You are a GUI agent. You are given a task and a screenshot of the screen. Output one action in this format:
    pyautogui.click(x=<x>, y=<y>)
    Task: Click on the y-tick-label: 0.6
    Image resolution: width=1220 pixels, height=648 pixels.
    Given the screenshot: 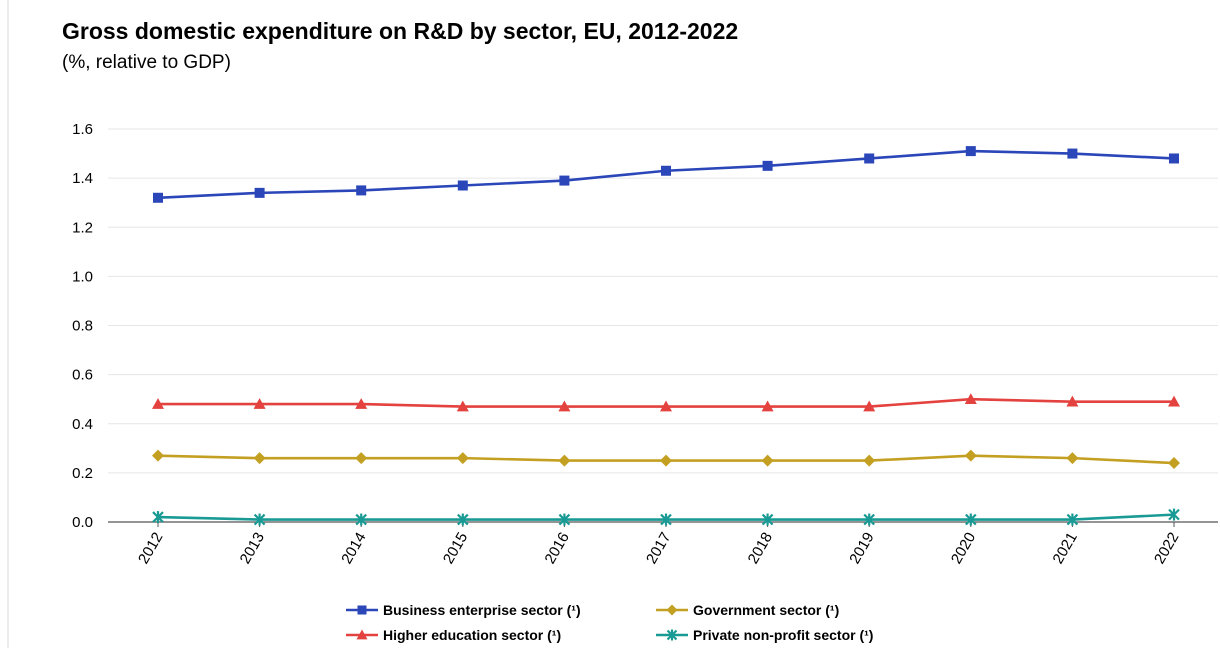 What is the action you would take?
    pyautogui.click(x=82, y=375)
    